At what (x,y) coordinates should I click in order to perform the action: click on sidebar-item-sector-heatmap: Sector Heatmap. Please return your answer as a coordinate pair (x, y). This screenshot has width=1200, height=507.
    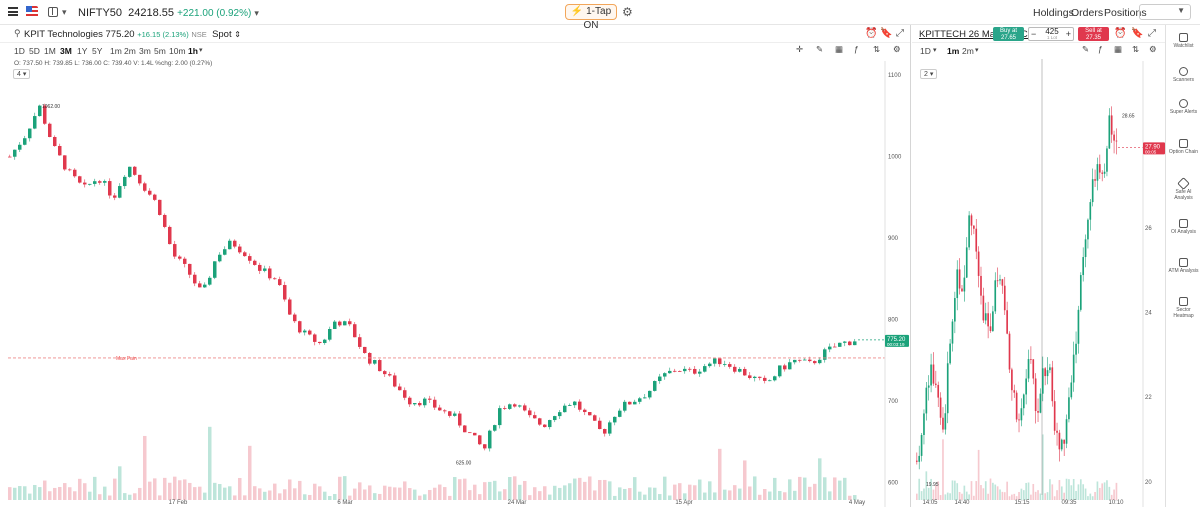
    Looking at the image, I should click on (1183, 308).